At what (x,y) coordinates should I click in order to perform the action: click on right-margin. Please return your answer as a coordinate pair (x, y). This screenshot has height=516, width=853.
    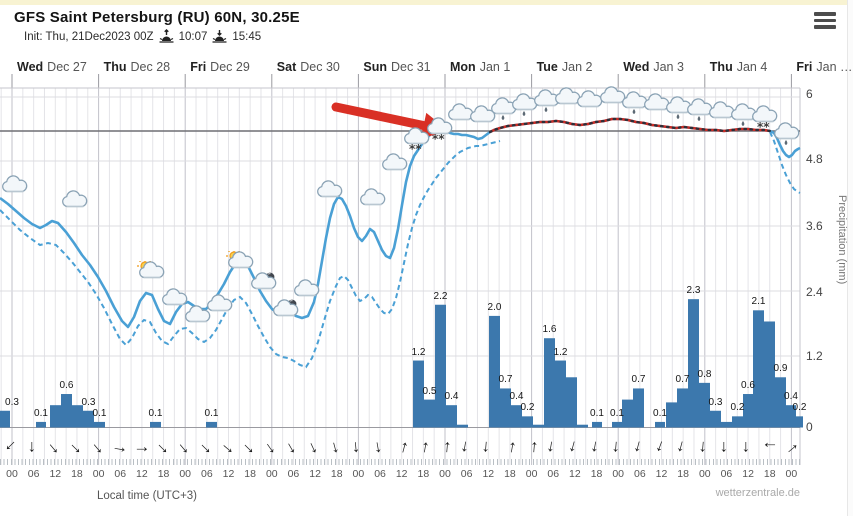
    Looking at the image, I should click on (850, 258).